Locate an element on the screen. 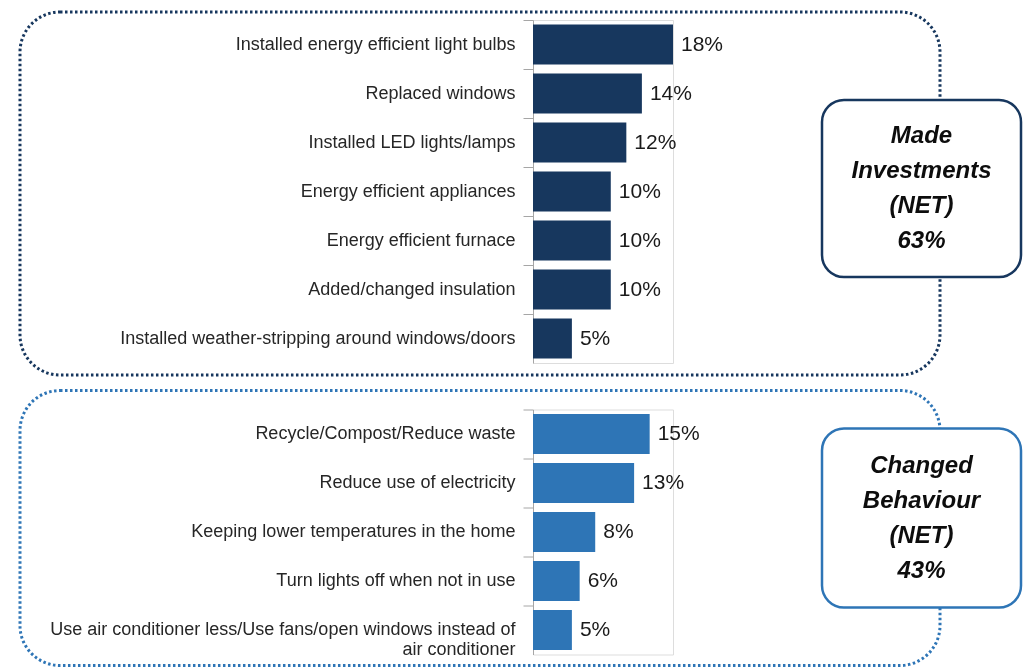  y-tick-label: Recycle/Compost/Reduce waste is located at coordinates (385, 433).